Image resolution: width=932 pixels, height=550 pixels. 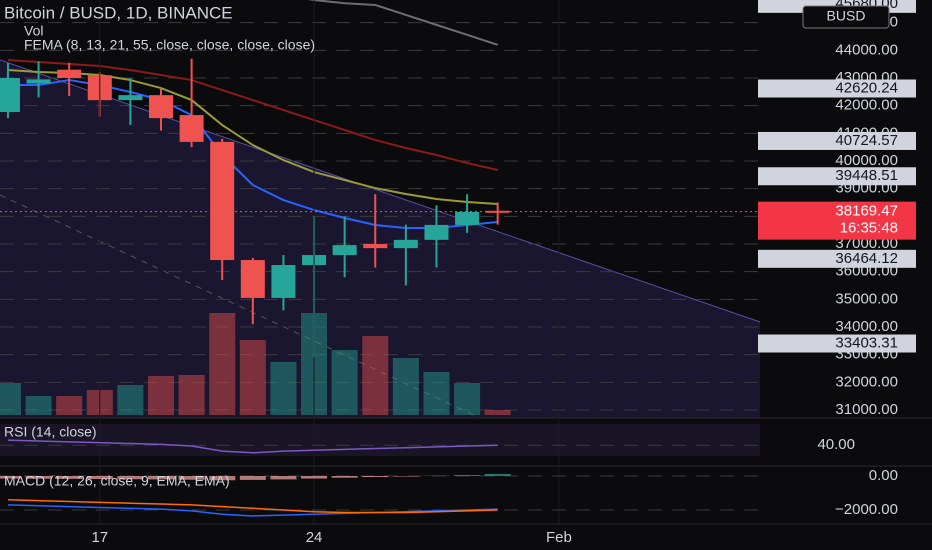 What do you see at coordinates (866, 258) in the screenshot?
I see `price-marker-label: 36464.12` at bounding box center [866, 258].